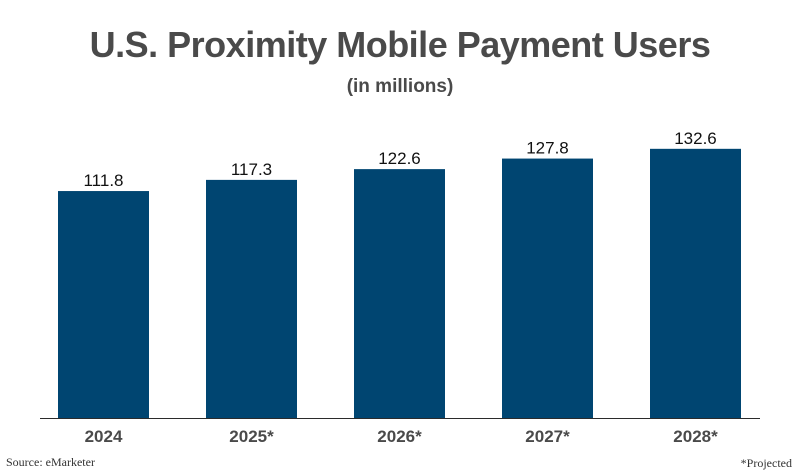 The width and height of the screenshot is (800, 475). Describe the element at coordinates (399, 436) in the screenshot. I see `x-tick-label: 2026*` at that location.